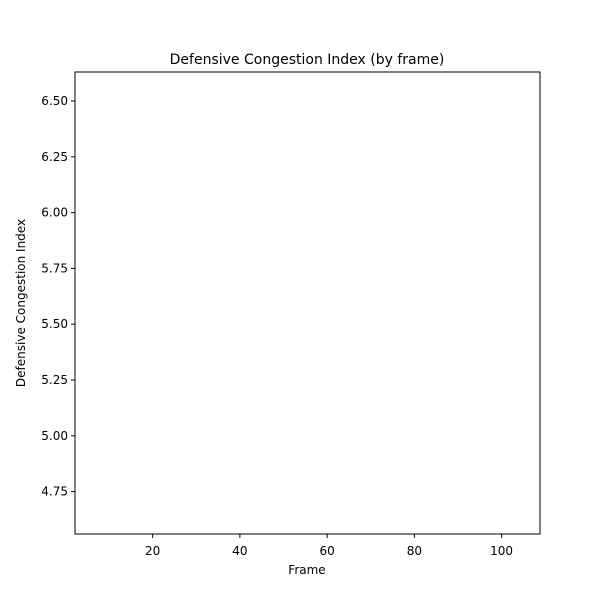 The height and width of the screenshot is (604, 600). What do you see at coordinates (306, 570) in the screenshot?
I see `x-axis-label: Frame` at bounding box center [306, 570].